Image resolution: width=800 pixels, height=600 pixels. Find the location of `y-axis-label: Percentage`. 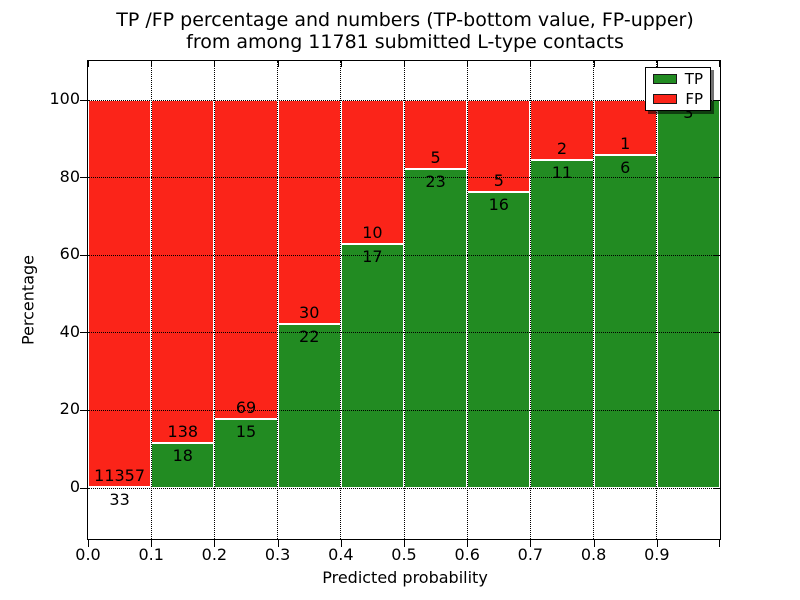

y-axis-label: Percentage is located at coordinates (28, 300).